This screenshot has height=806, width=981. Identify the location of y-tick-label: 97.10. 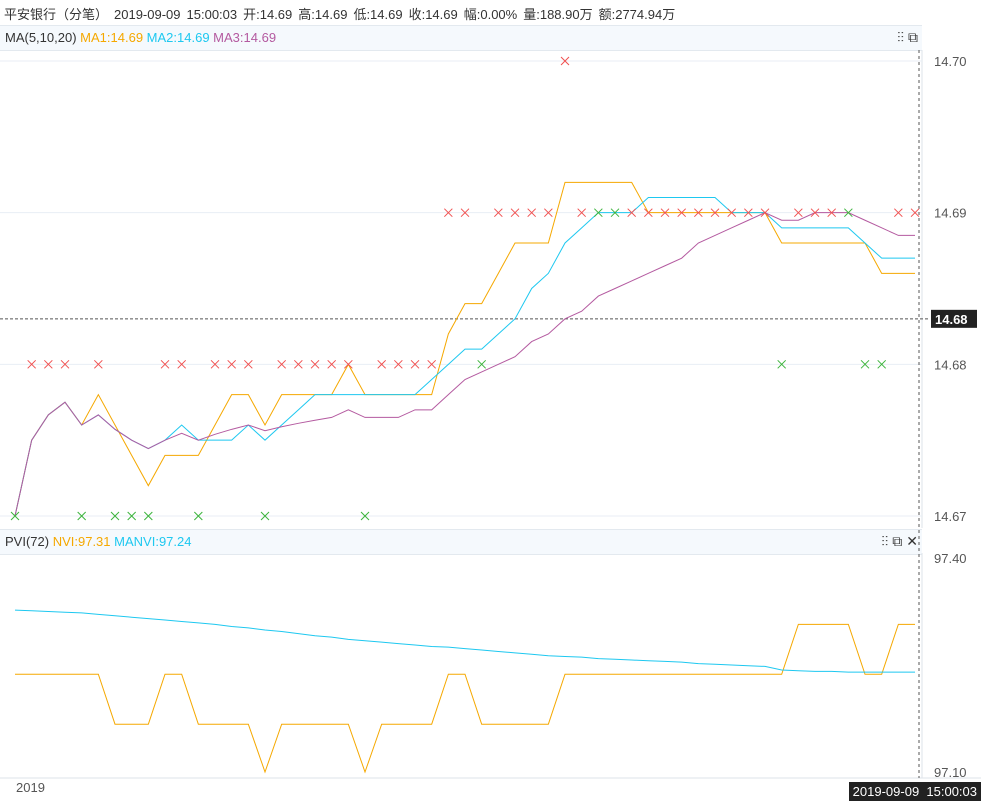
(950, 772).